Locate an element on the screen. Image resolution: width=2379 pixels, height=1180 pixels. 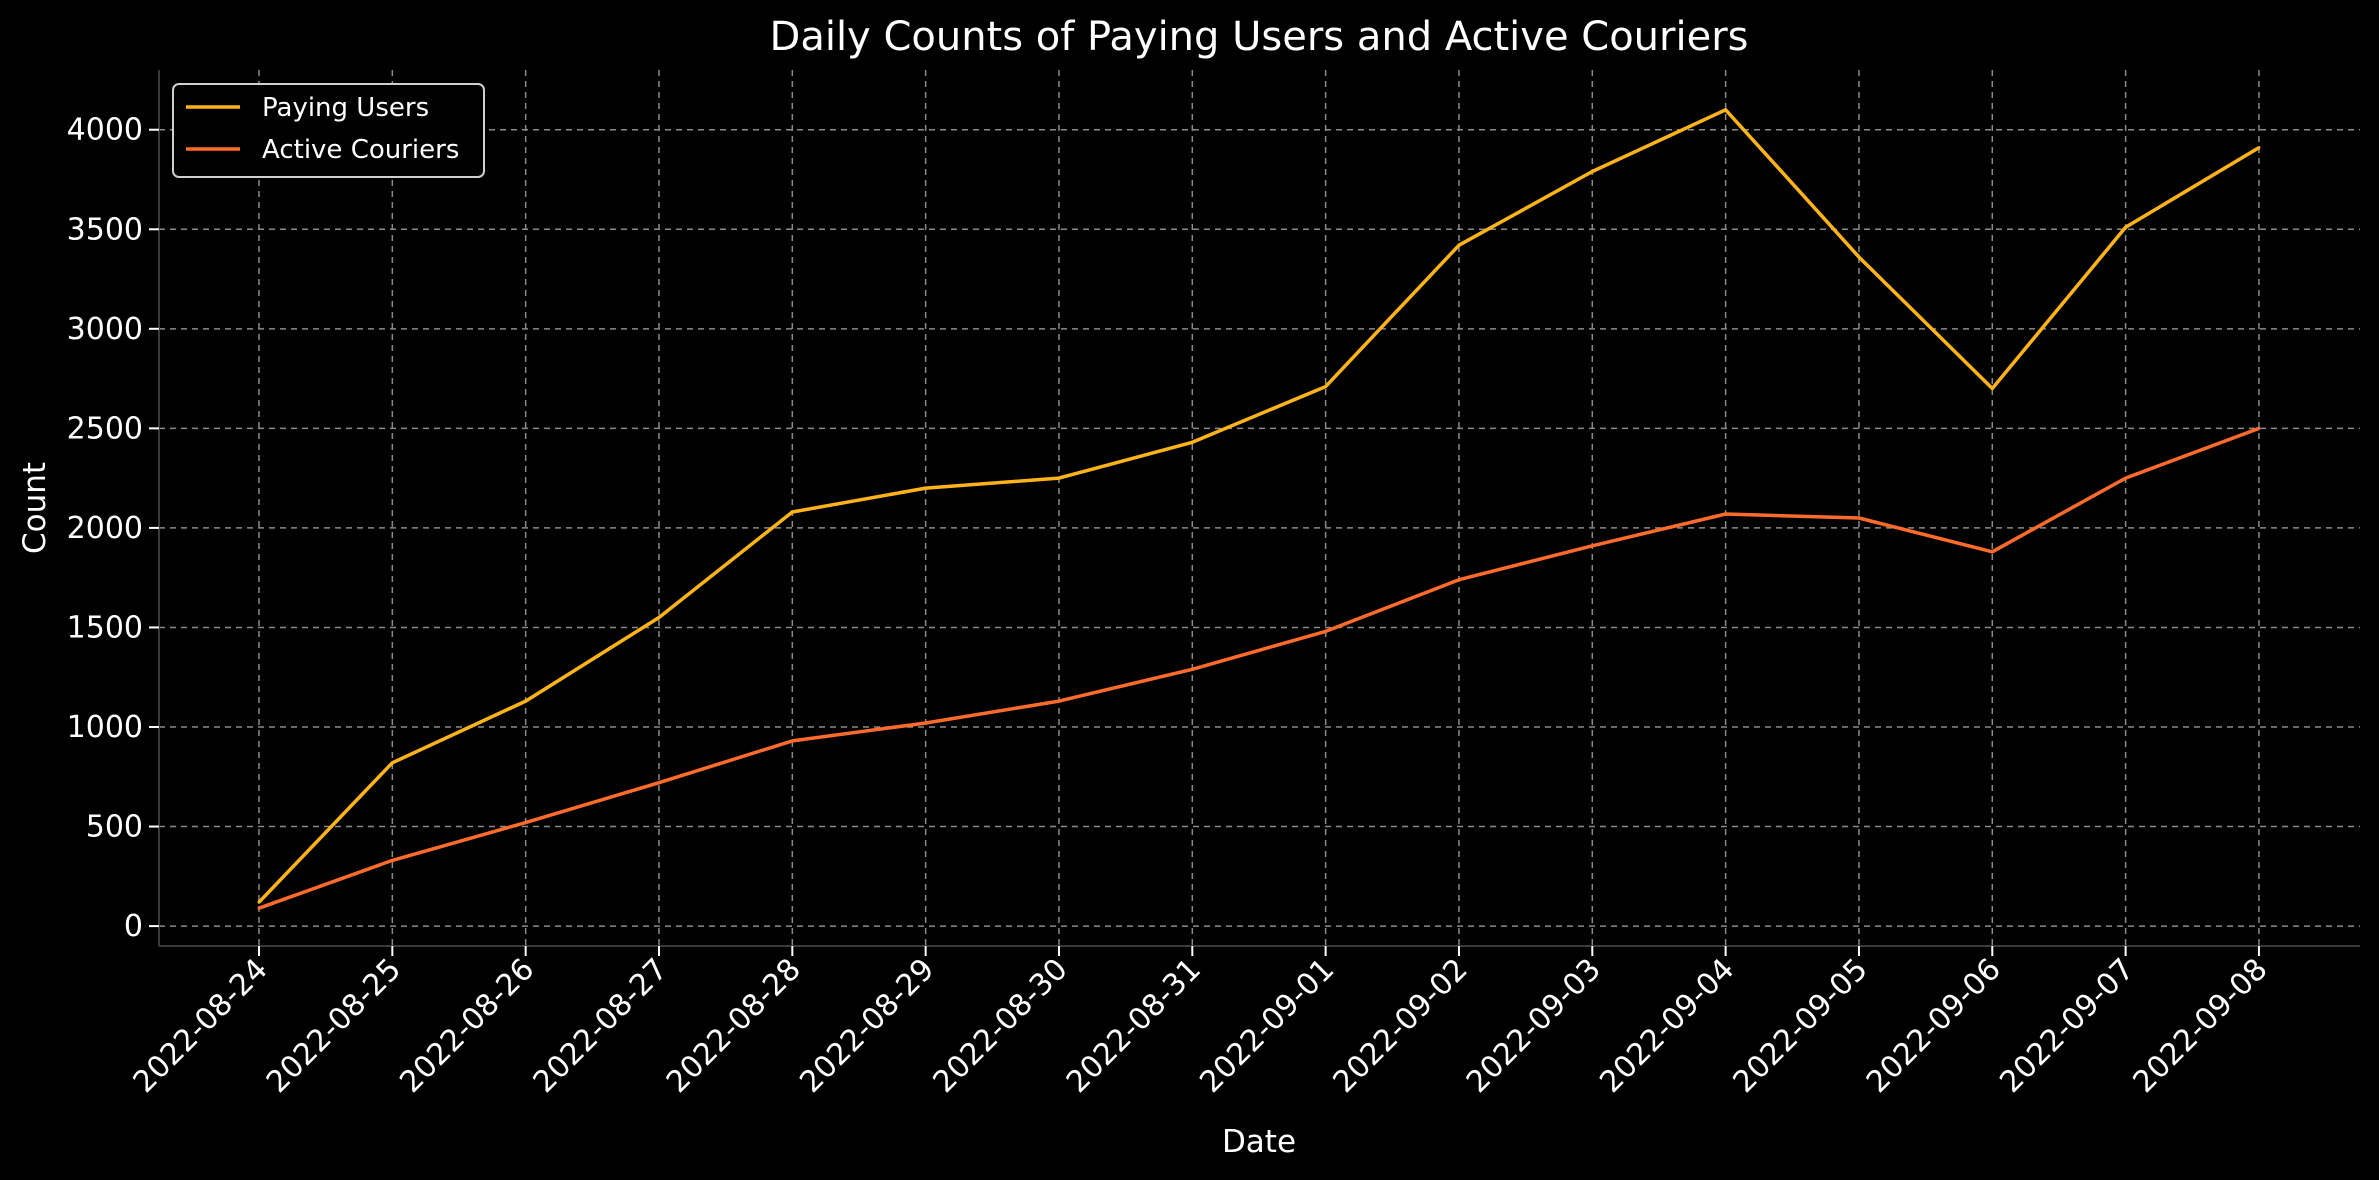
x-axis-label: Date is located at coordinates (1259, 1142).